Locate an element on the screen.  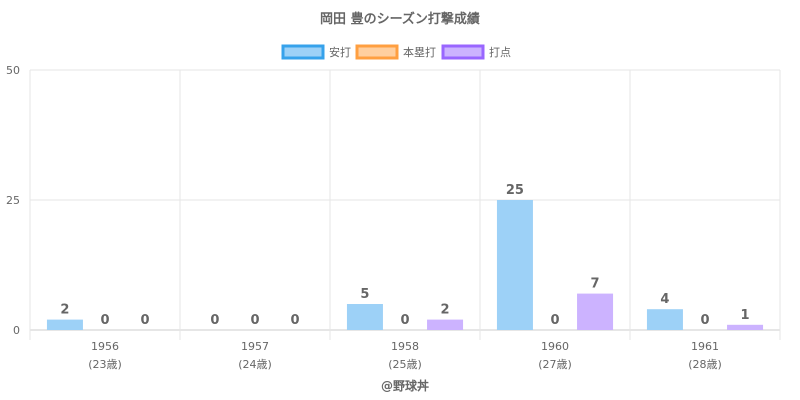
data-label-0-2: 5 is located at coordinates (364, 294).